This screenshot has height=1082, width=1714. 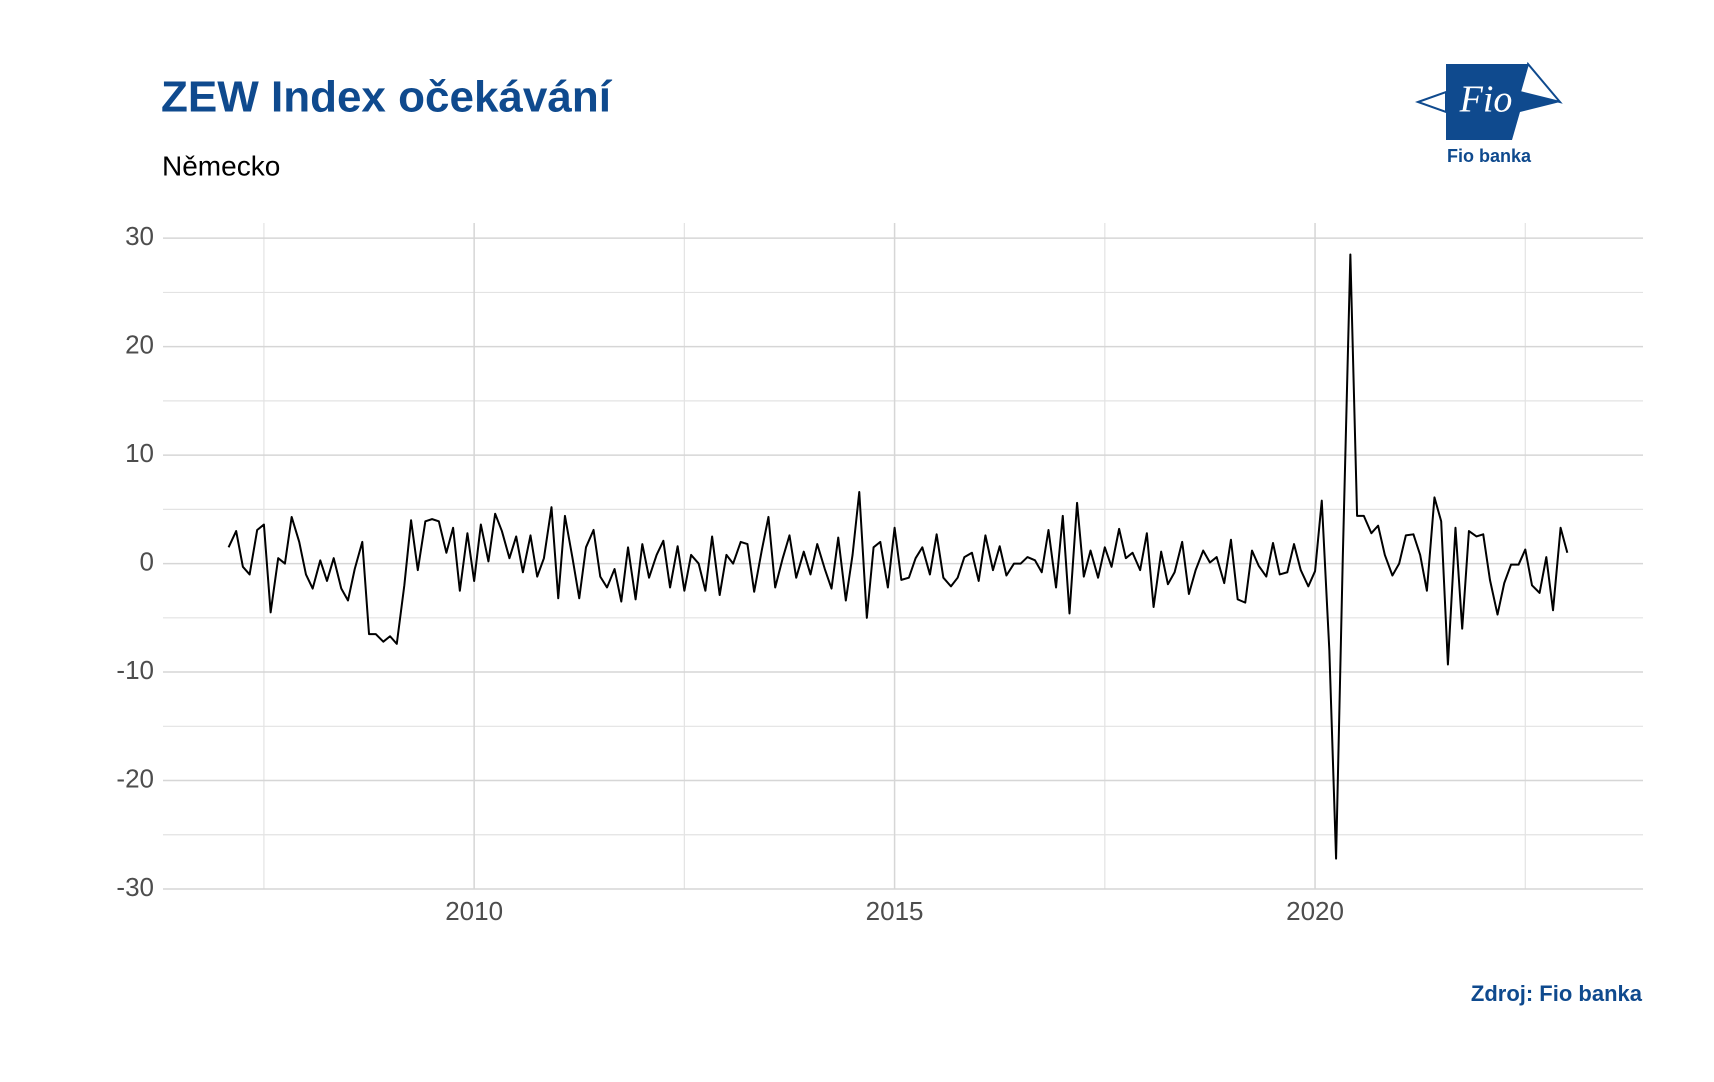 What do you see at coordinates (1489, 156) in the screenshot?
I see `logo-name: Fio banka` at bounding box center [1489, 156].